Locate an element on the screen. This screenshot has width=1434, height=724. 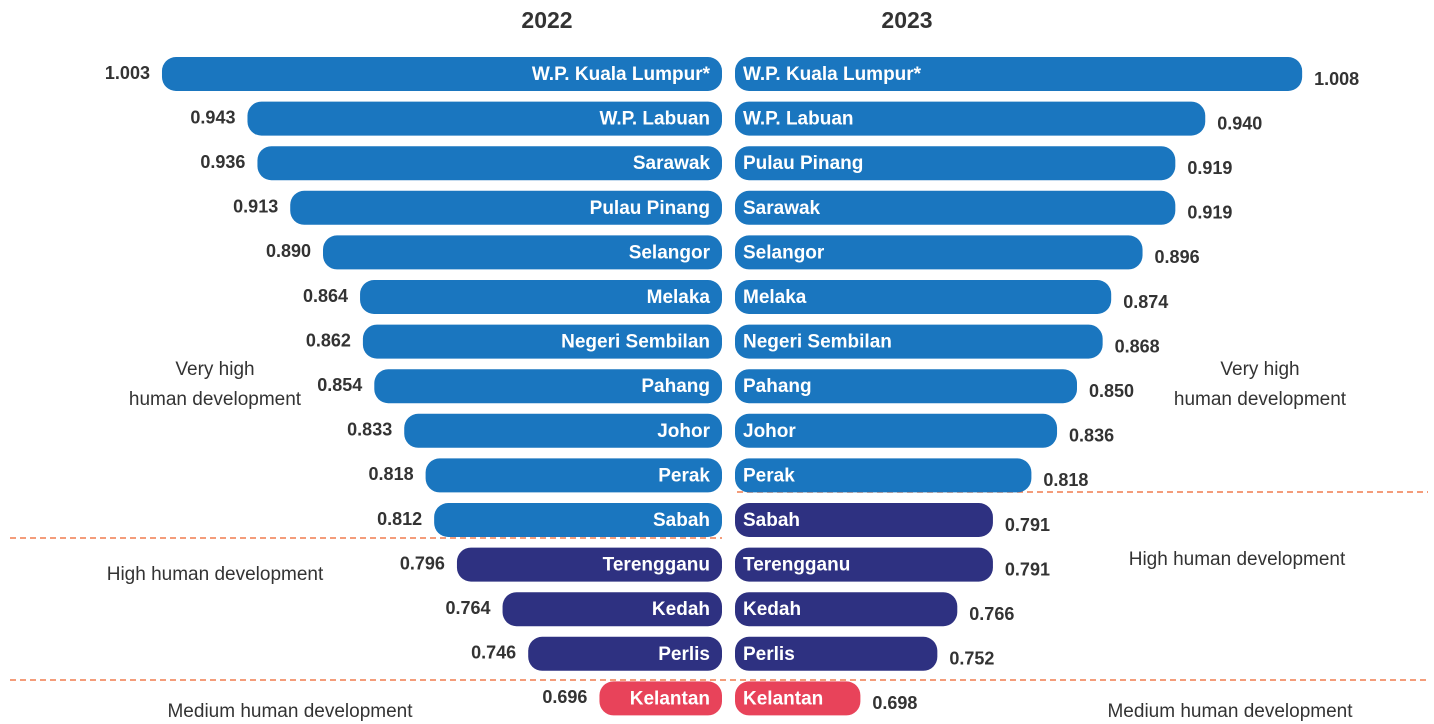
value-label: 0.862 is located at coordinates (328, 340).